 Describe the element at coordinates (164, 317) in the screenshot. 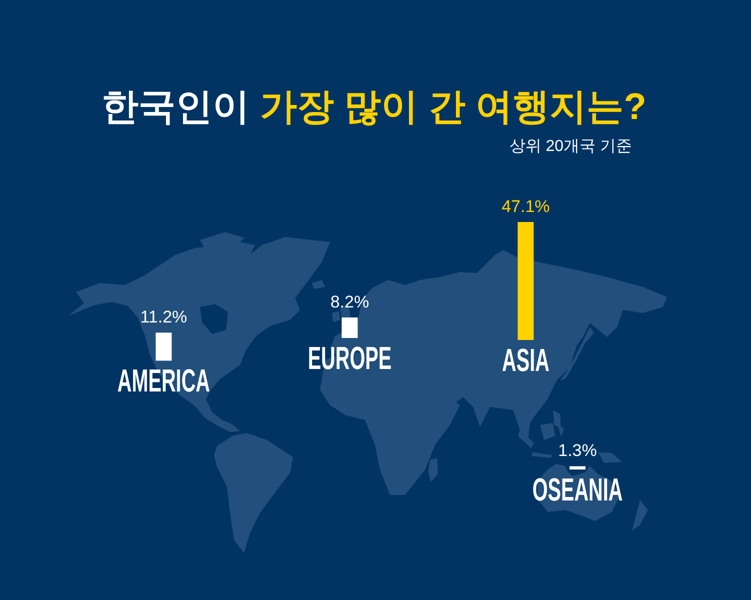

I see `data-label: 11.2%` at that location.